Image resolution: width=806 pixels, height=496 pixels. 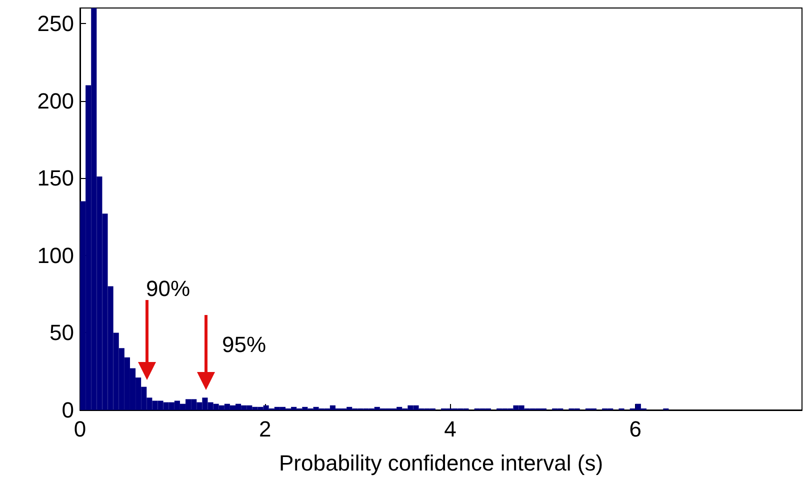 I want to click on y-tick-label: 150, so click(x=55, y=178).